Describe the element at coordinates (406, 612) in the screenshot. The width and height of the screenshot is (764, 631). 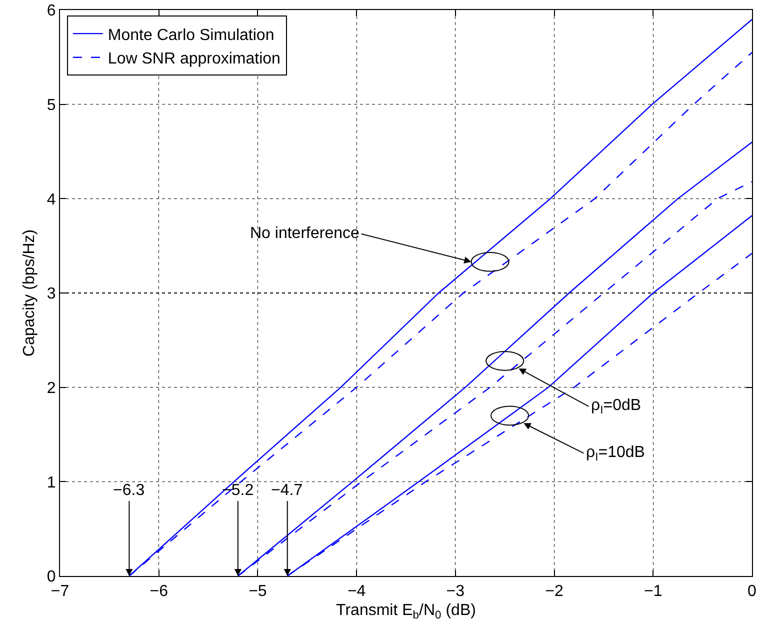
I see `x-axis-title: Transmit E$_{b}$/N$_{0}$ (dB)` at that location.